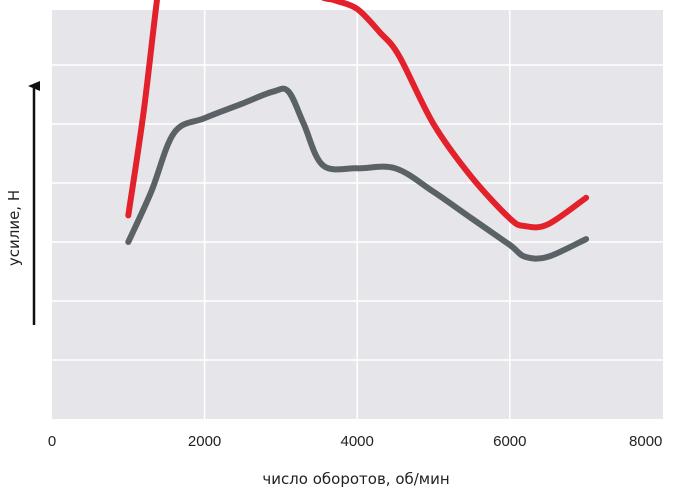 The height and width of the screenshot is (490, 685). What do you see at coordinates (52, 441) in the screenshot?
I see `x-tick-label-0: 0` at bounding box center [52, 441].